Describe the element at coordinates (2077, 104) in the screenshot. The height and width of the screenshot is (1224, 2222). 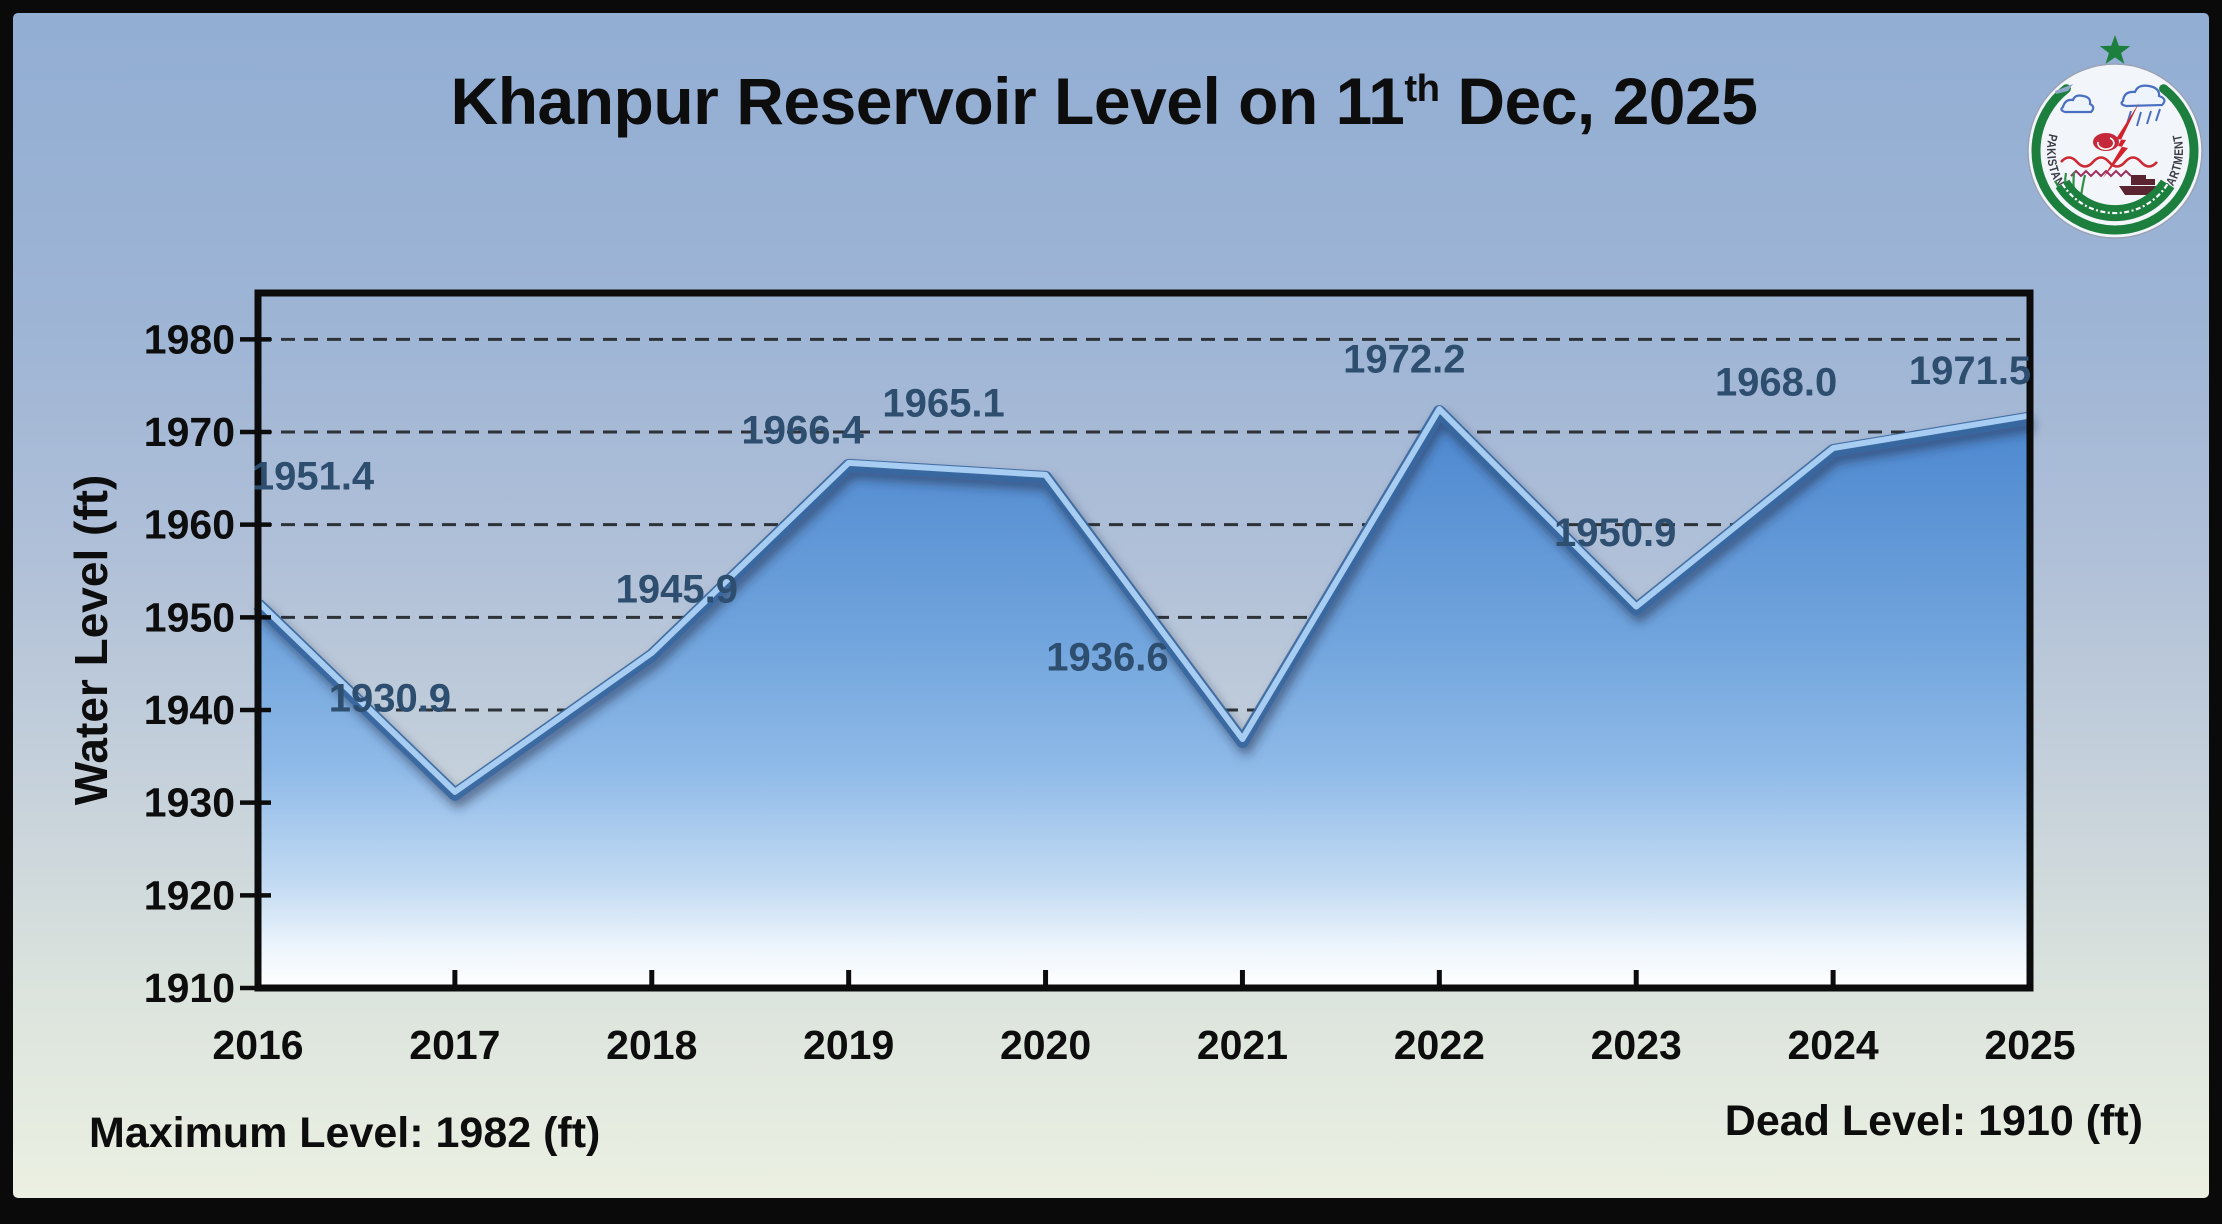
I see `cloud-left-icon` at that location.